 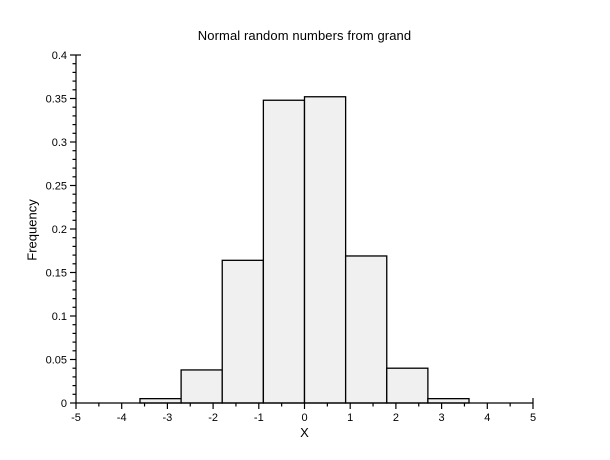 I want to click on x-axis-tick-label: -1, so click(x=259, y=418).